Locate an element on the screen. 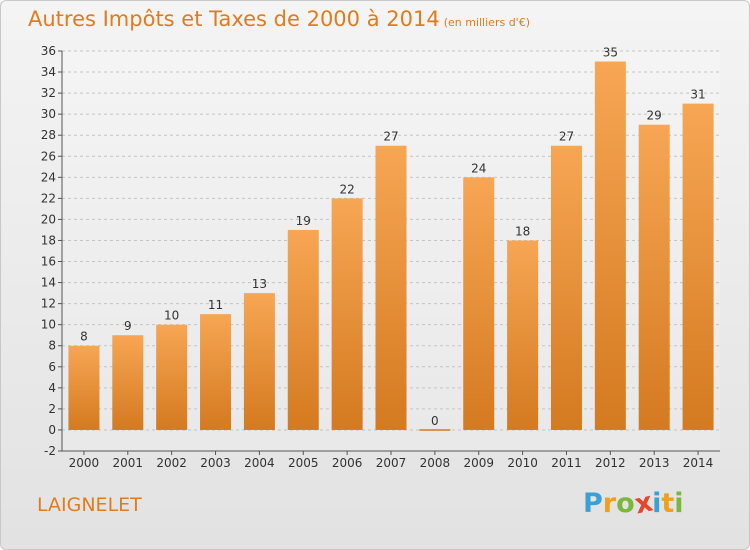 The height and width of the screenshot is (550, 750). y-tick-label: 36 is located at coordinates (48, 51).